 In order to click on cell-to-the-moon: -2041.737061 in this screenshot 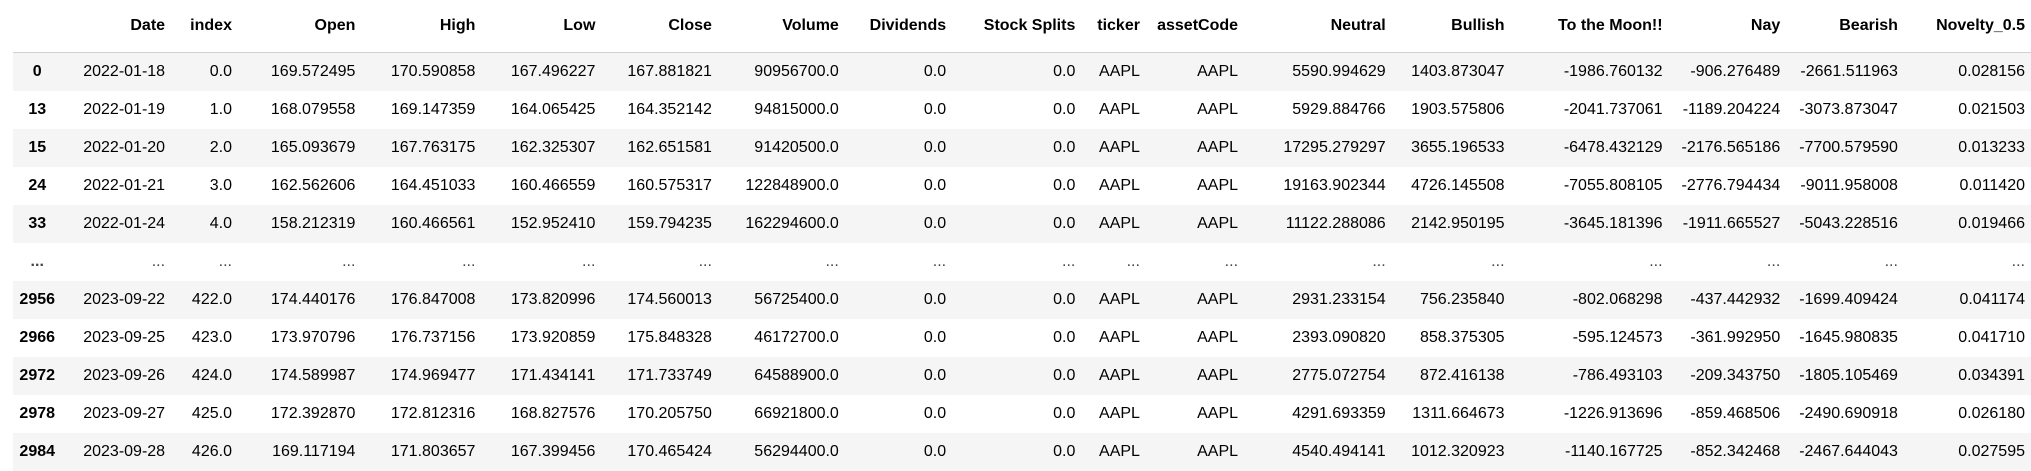, I will do `click(1590, 110)`.